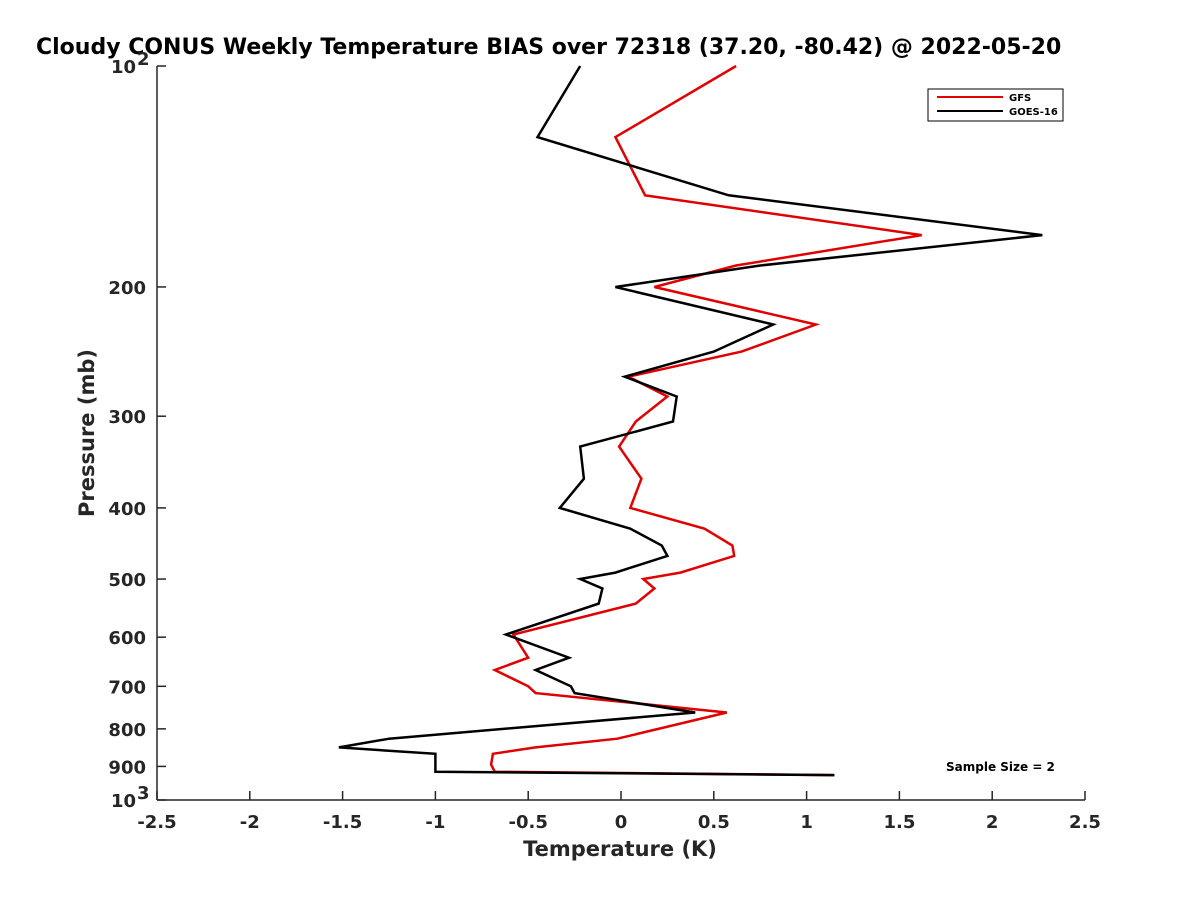  What do you see at coordinates (127, 509) in the screenshot?
I see `y-tick-label: 400` at bounding box center [127, 509].